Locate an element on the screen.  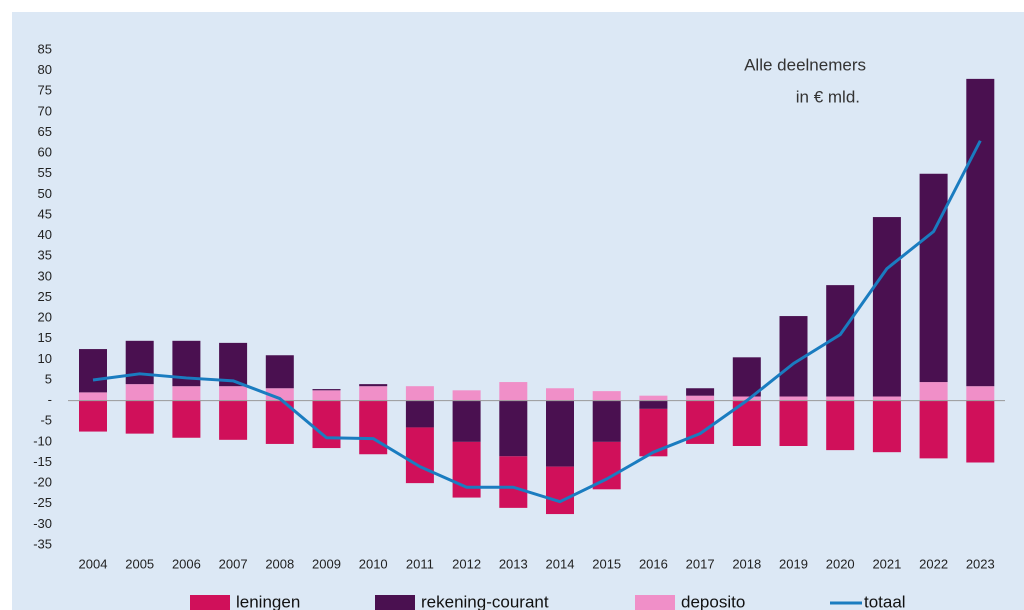
x-tick-label: 2018 is located at coordinates (746, 563).